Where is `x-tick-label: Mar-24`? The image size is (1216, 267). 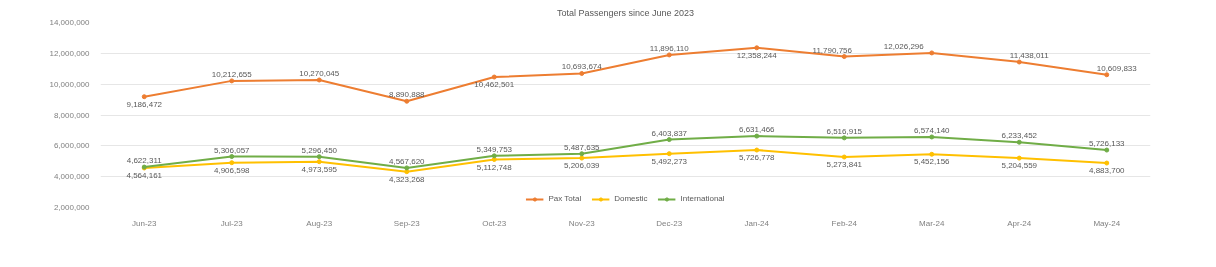
x-tick-label: Mar-24 is located at coordinates (932, 223).